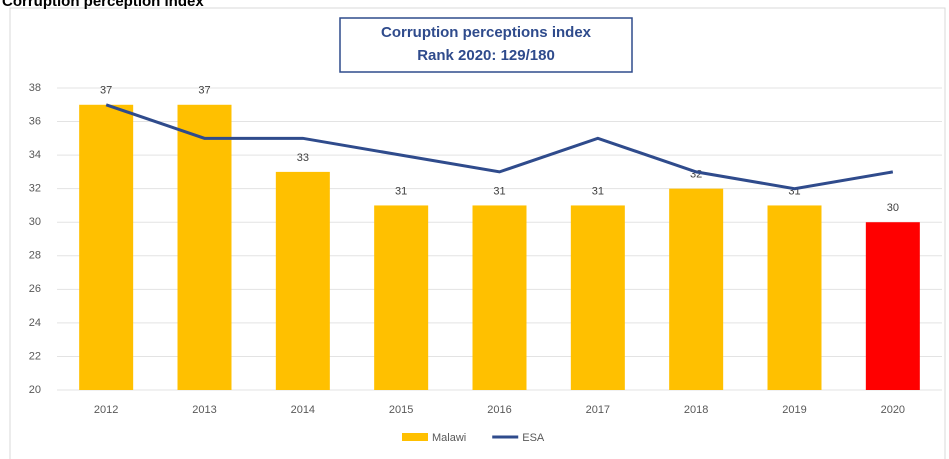  What do you see at coordinates (35, 189) in the screenshot?
I see `y-tick-label: 32` at bounding box center [35, 189].